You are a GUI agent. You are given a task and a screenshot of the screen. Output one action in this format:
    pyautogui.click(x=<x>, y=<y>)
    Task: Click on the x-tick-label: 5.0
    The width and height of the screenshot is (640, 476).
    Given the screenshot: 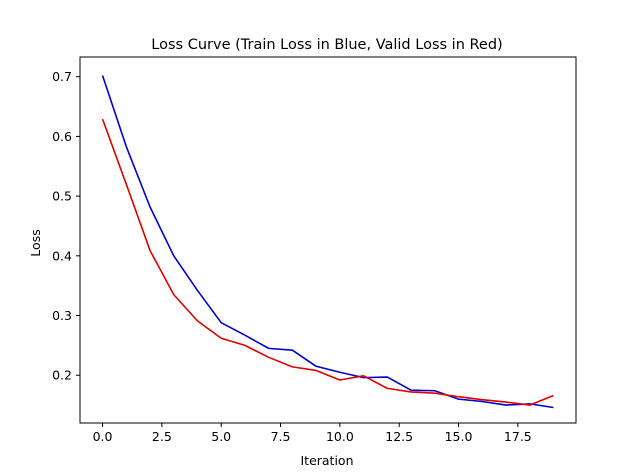 What is the action you would take?
    pyautogui.click(x=221, y=436)
    